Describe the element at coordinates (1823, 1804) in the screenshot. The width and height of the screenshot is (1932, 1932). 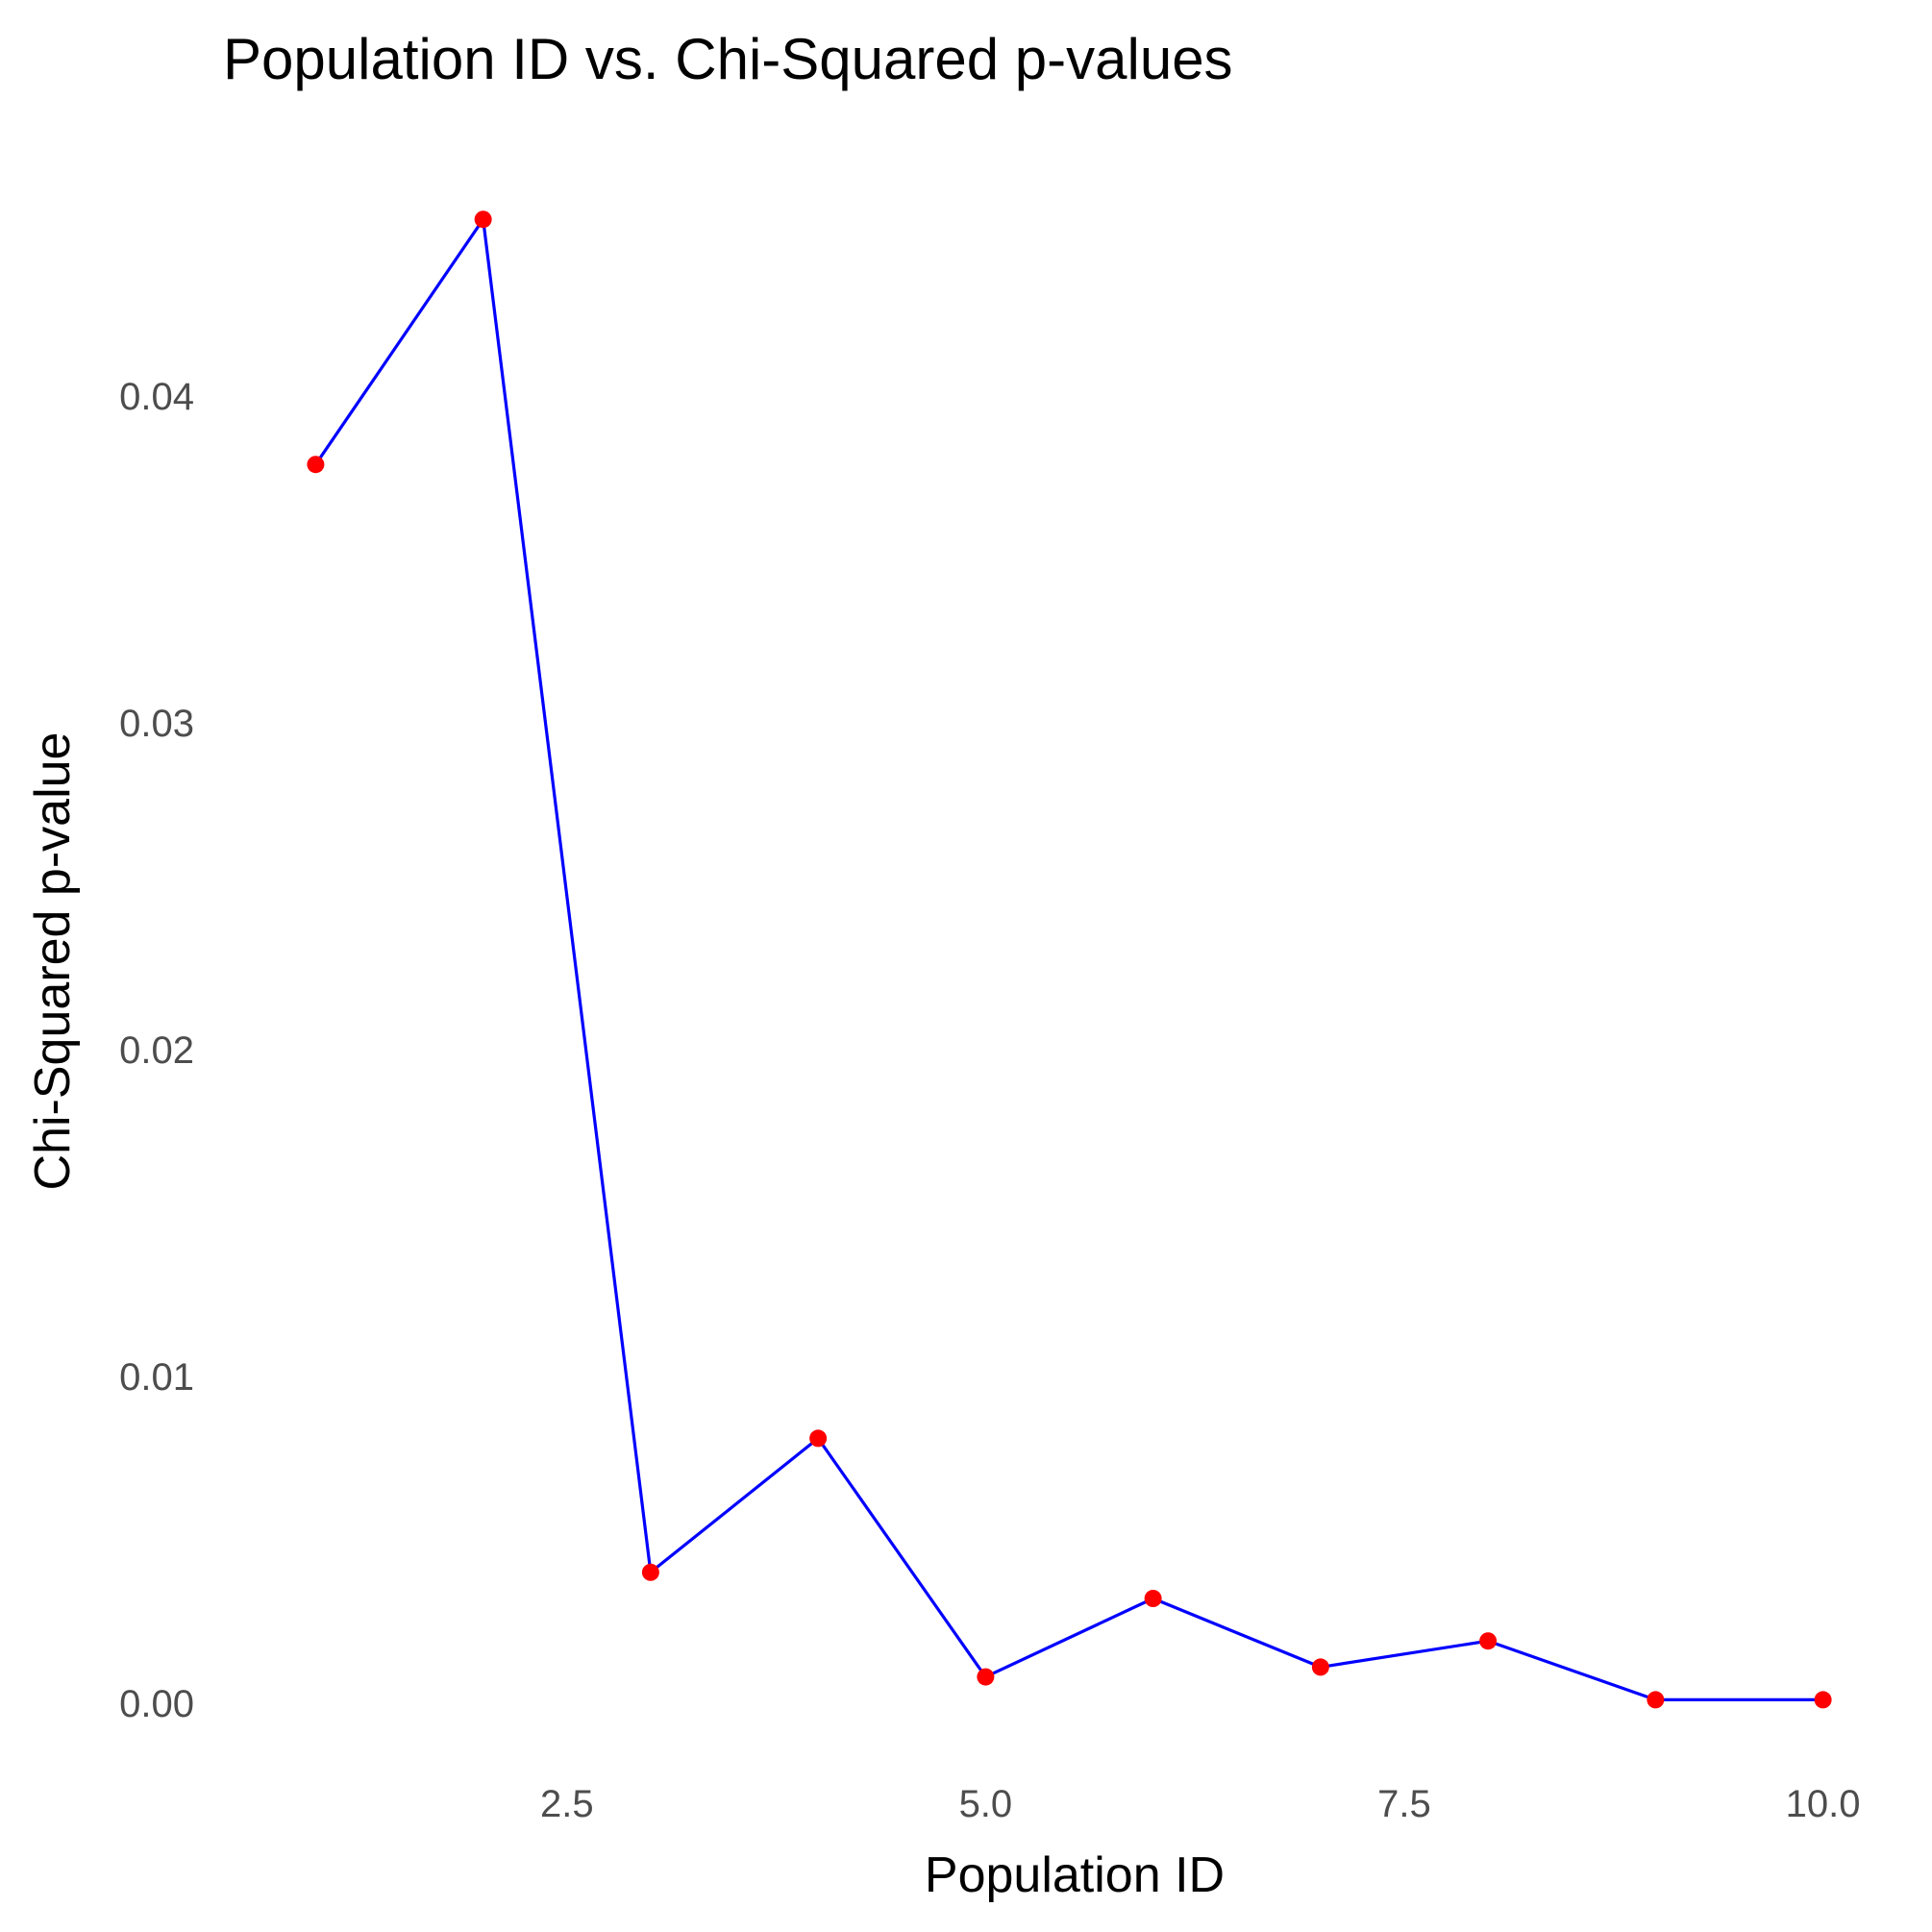
I see `x-tick-label: 10.0` at that location.